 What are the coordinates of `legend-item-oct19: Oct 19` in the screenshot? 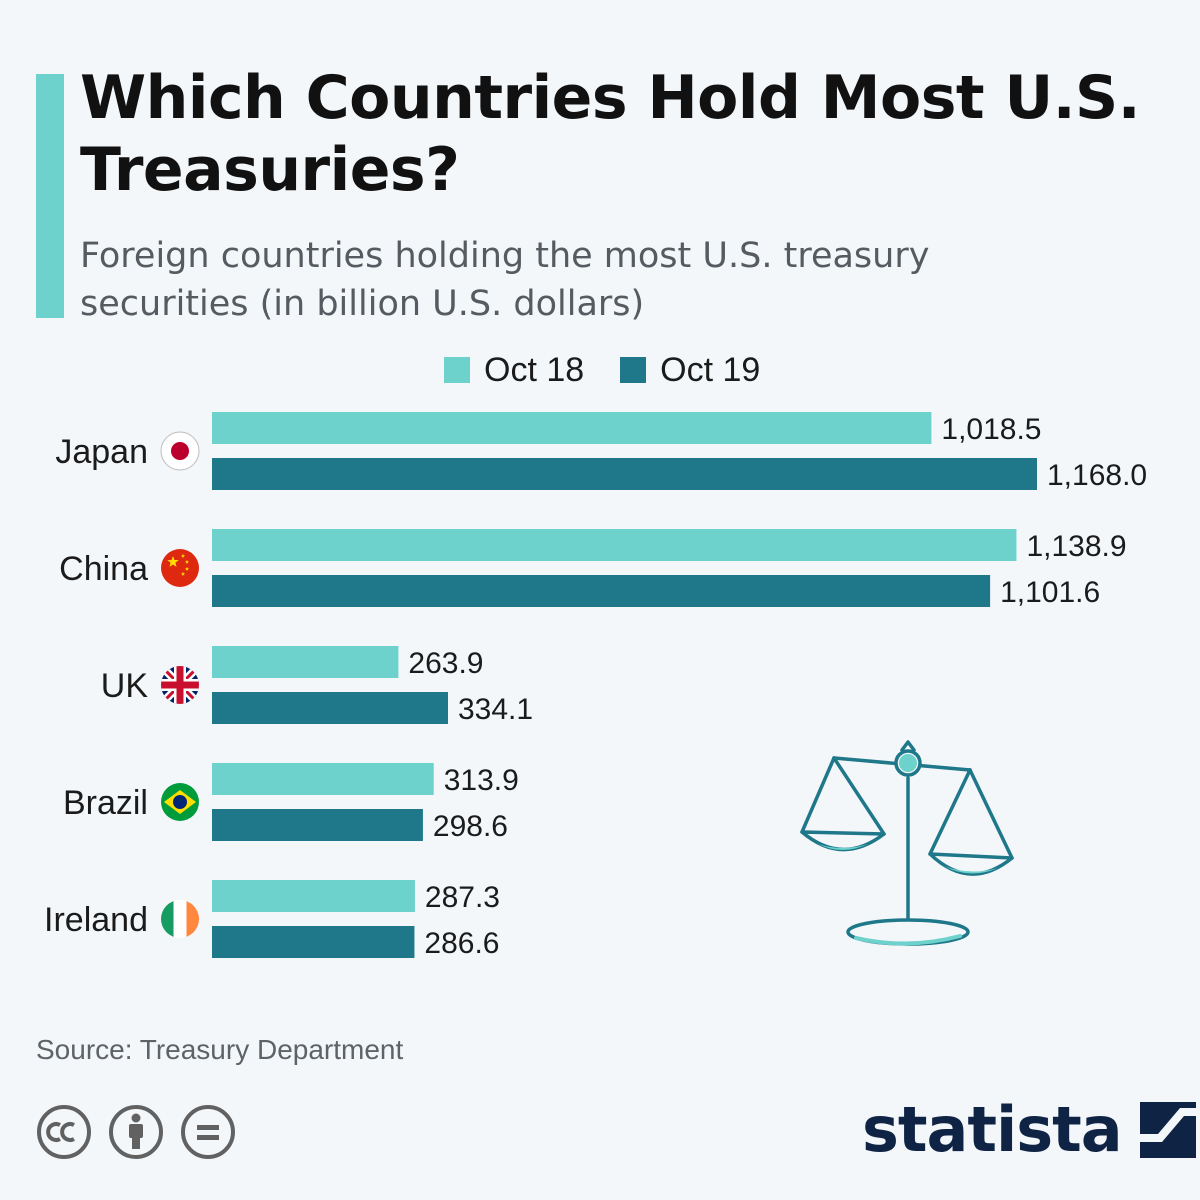 It's located at (690, 370).